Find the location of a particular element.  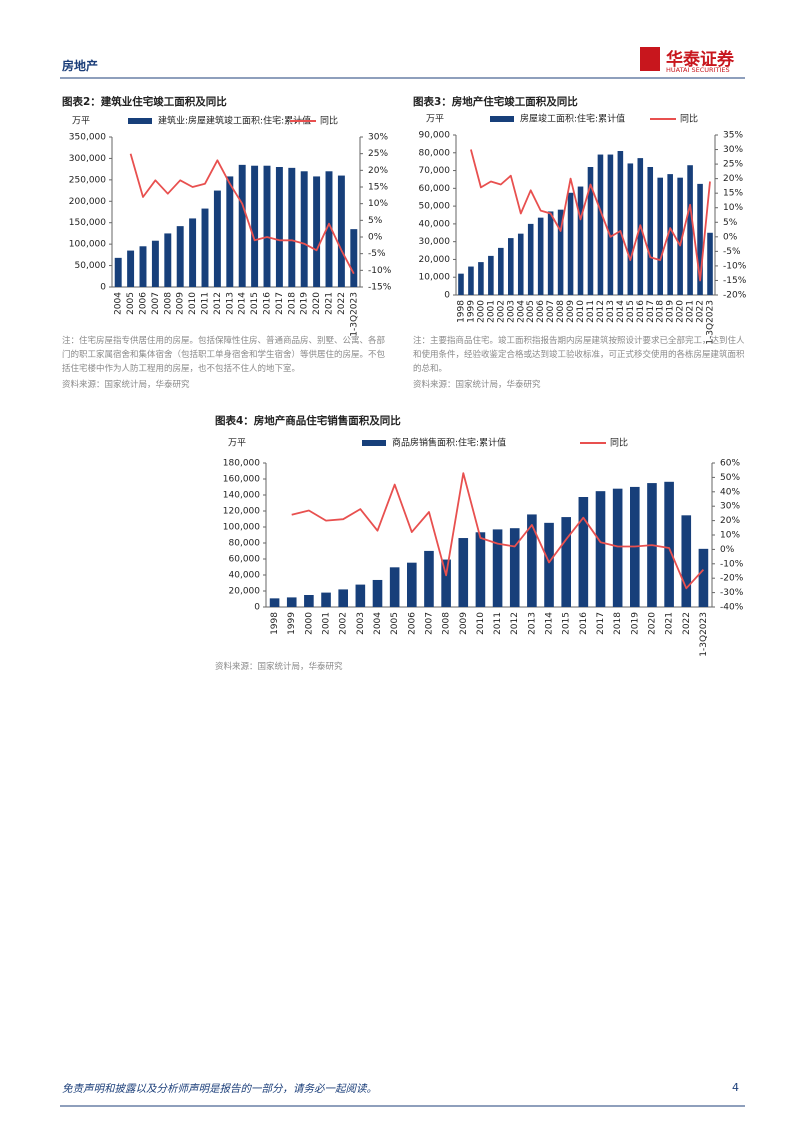

y2-tick-label: -40% is located at coordinates (732, 608).